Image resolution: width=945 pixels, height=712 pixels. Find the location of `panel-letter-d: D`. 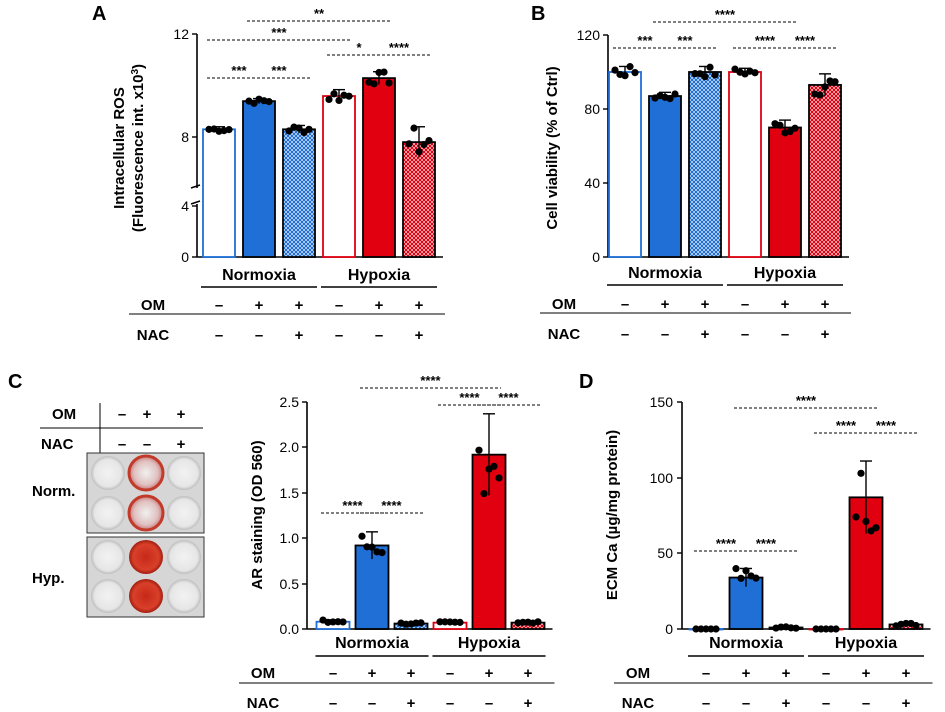

panel-letter-d: D is located at coordinates (586, 382).